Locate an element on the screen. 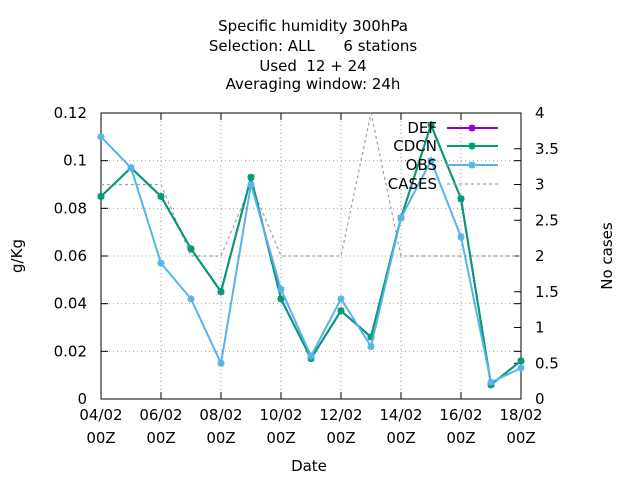 The image size is (640, 480). x-tick-label-date: 06/02 is located at coordinates (160, 415).